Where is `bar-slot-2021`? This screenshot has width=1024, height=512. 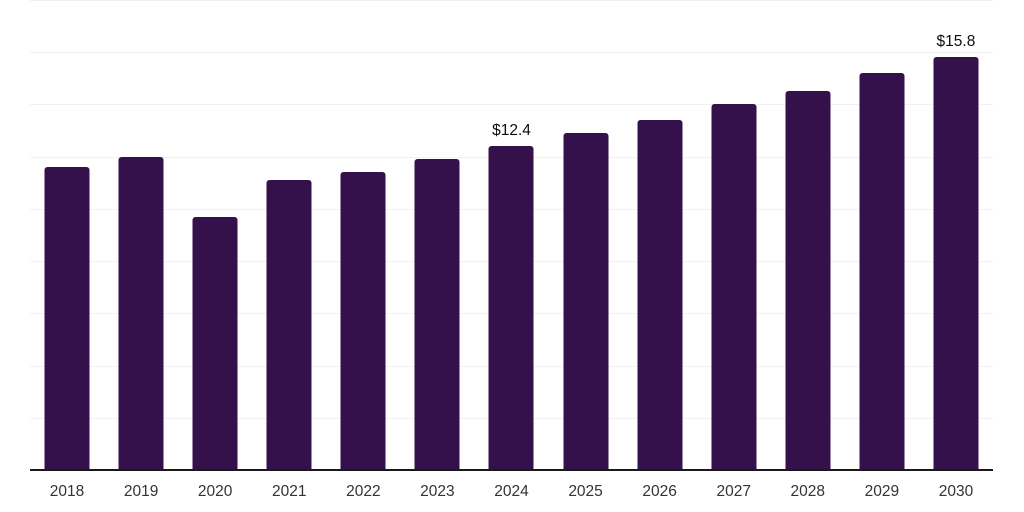
bar-slot-2021 is located at coordinates (289, 235).